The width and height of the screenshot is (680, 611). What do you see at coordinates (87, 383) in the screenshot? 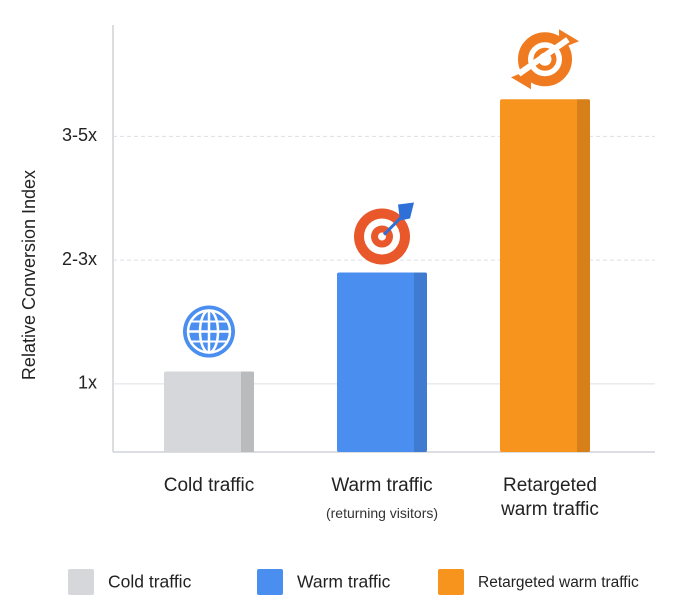
I see `y-tick-label: 1x` at bounding box center [87, 383].